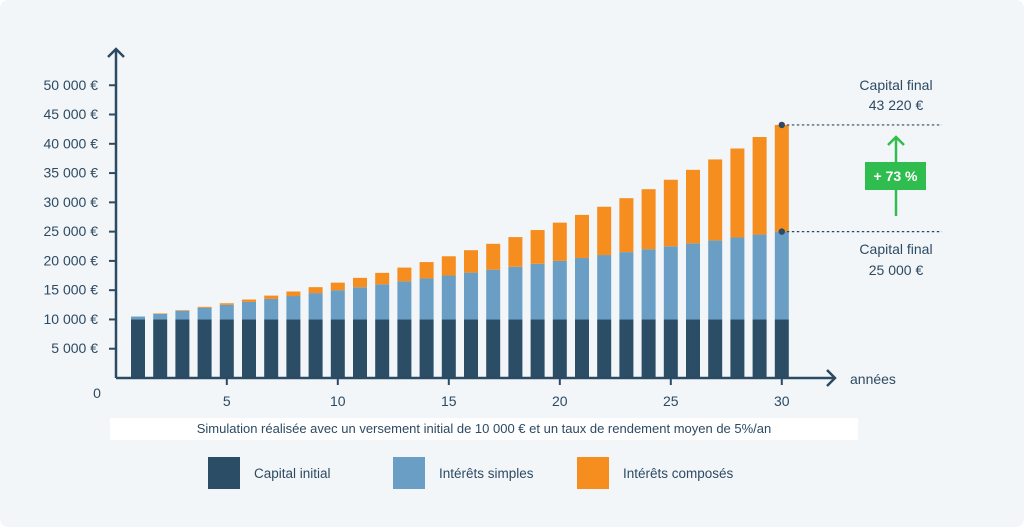  Describe the element at coordinates (560, 401) in the screenshot. I see `x-tick-label: 20` at that location.